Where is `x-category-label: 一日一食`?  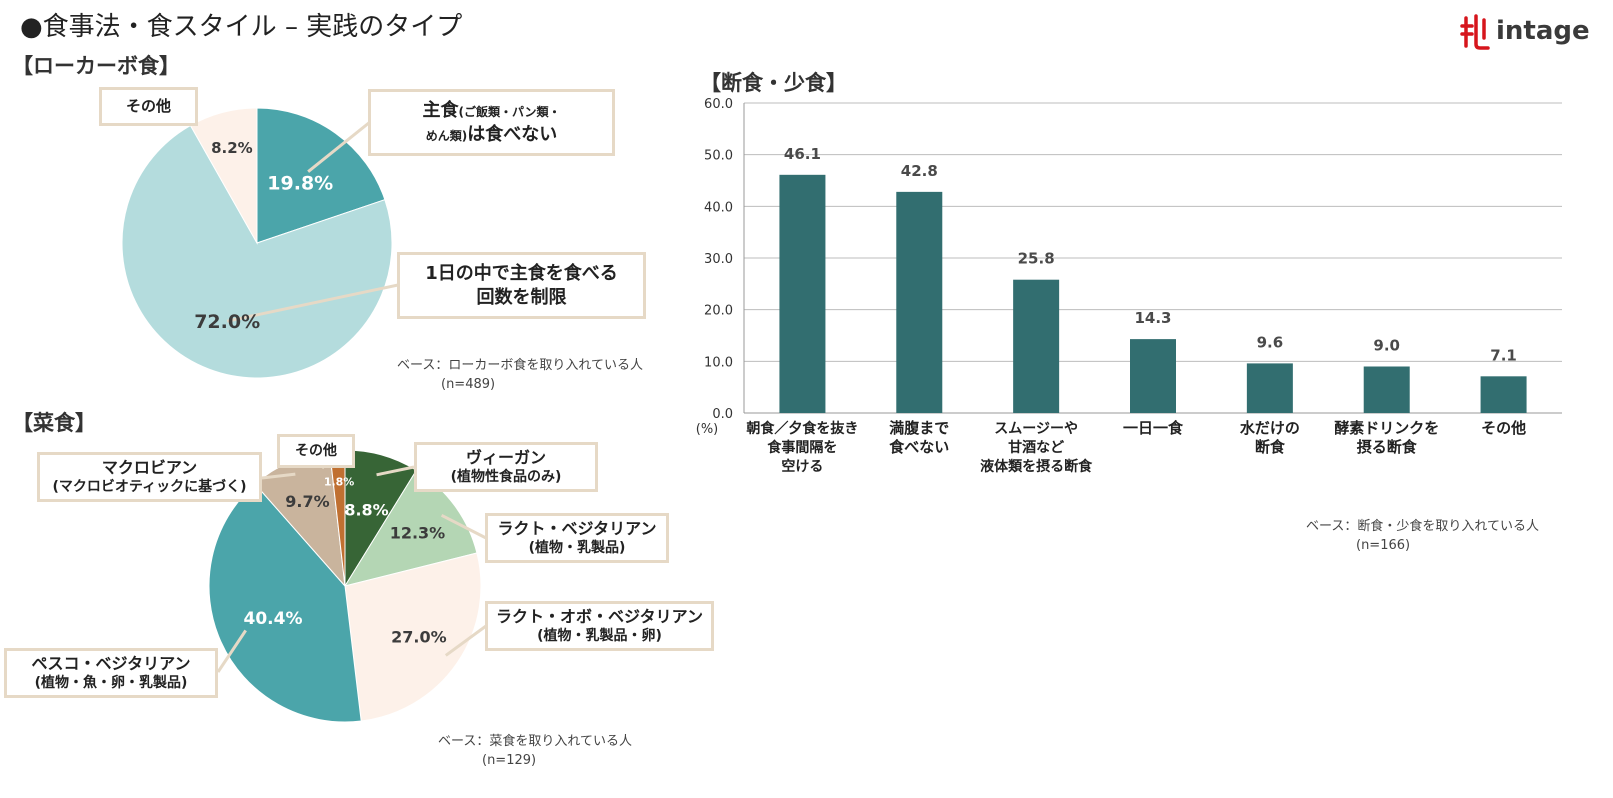 x-category-label: 一日一食 is located at coordinates (1153, 428).